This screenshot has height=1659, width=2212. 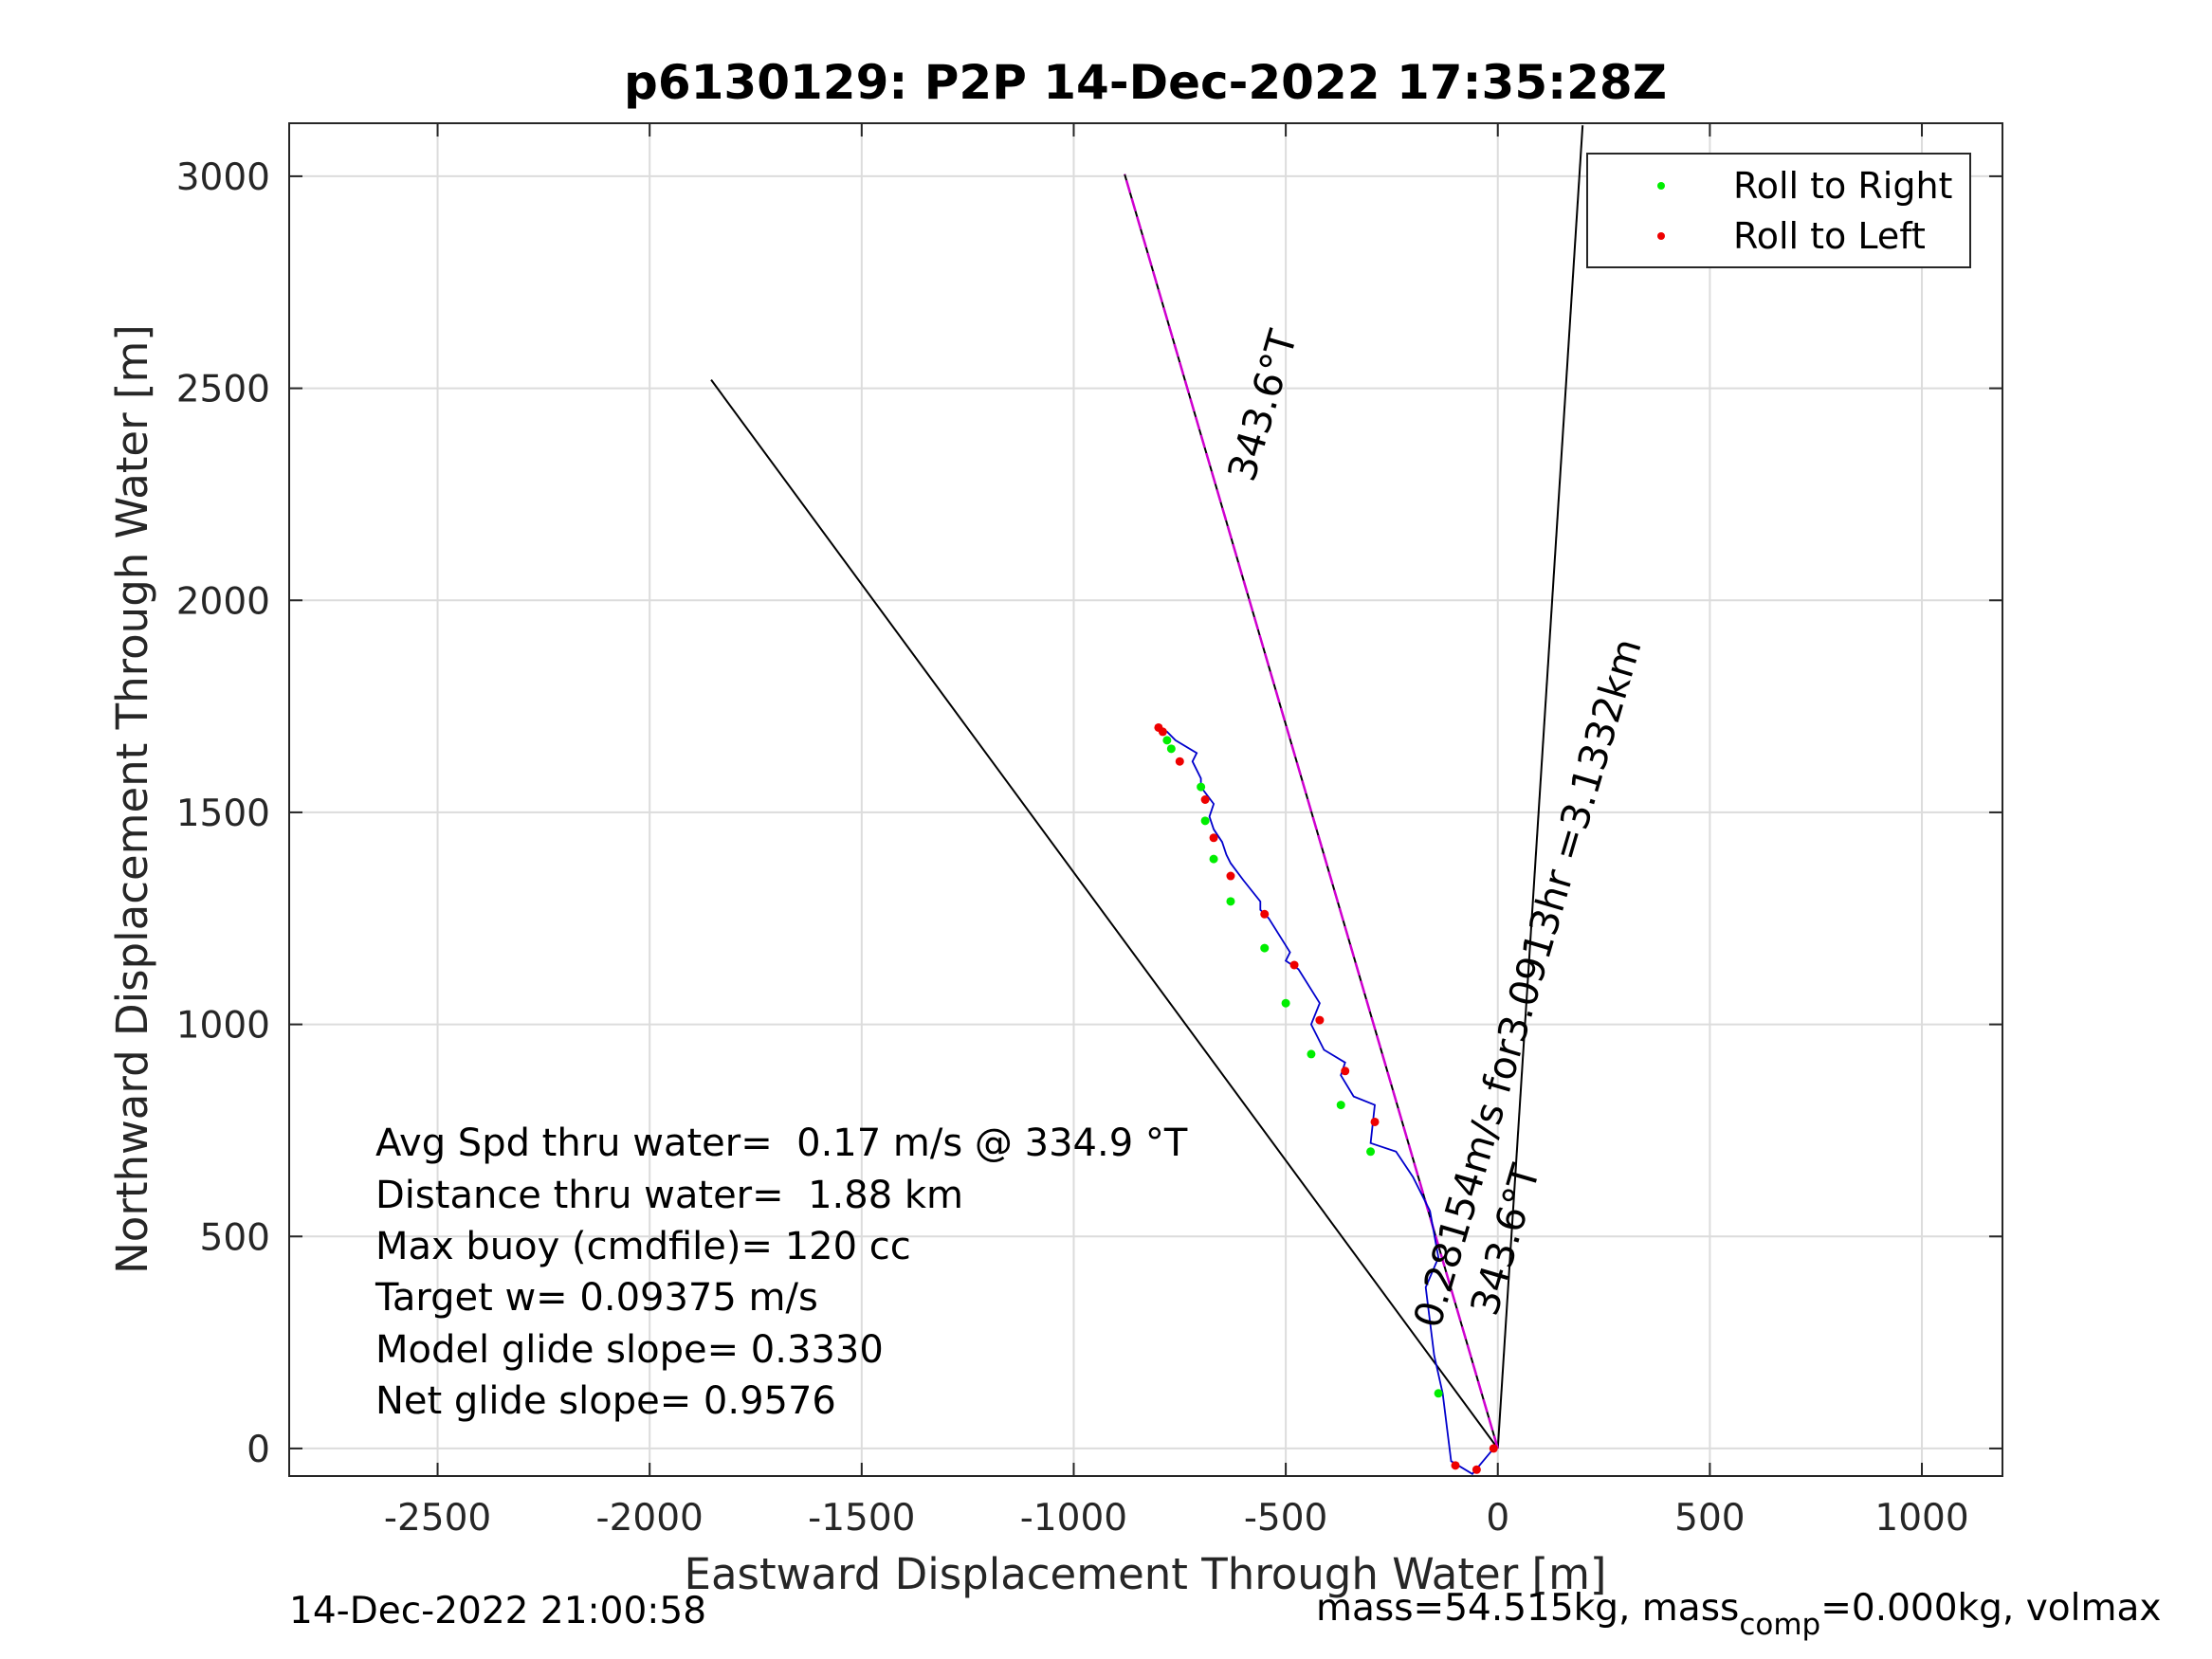 I want to click on x-tick-label: 500, so click(x=1709, y=1518).